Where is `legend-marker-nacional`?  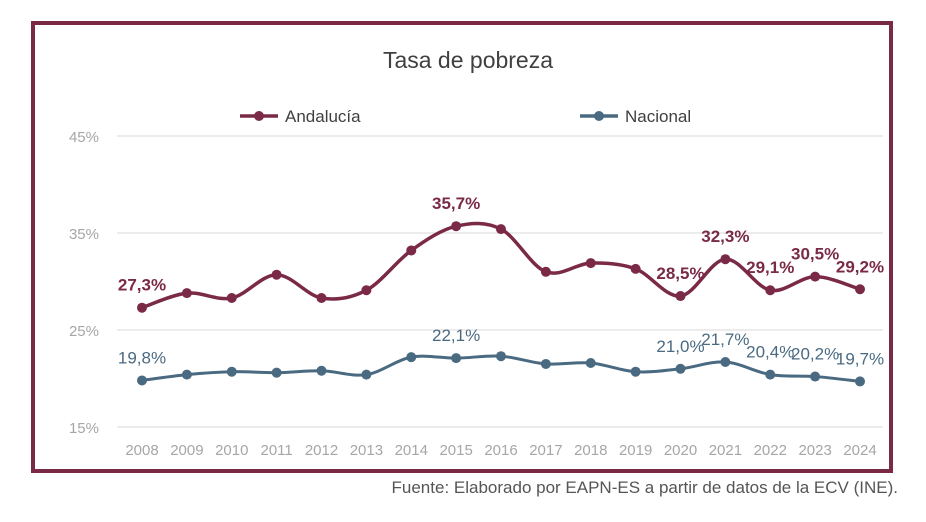
legend-marker-nacional is located at coordinates (599, 116).